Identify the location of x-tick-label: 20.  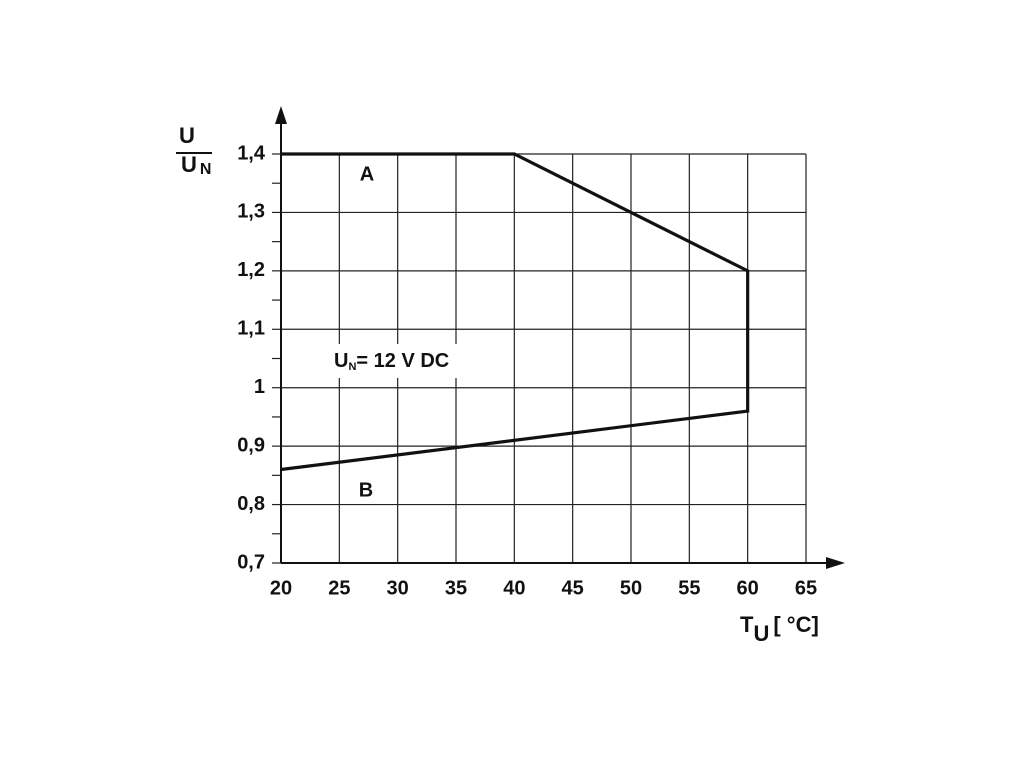
(281, 588).